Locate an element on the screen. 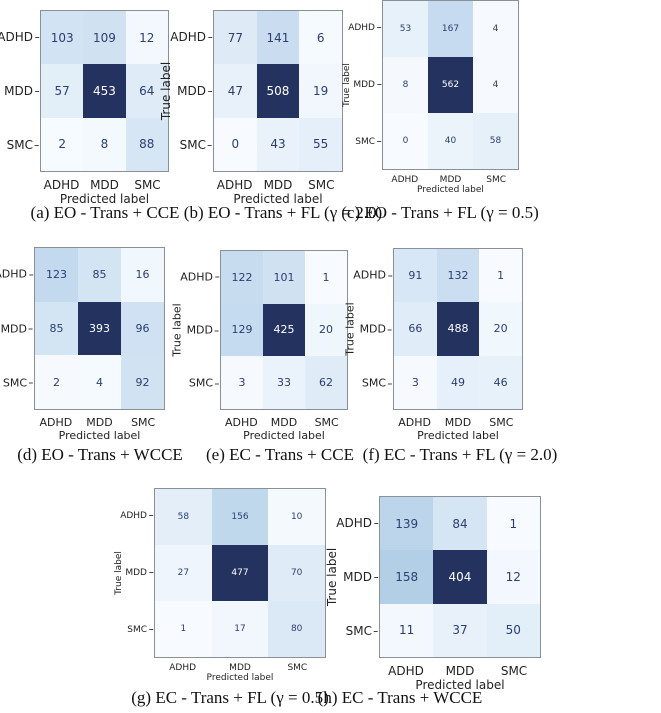 This screenshot has width=661, height=713. matrix-cell: 47 is located at coordinates (235, 91).